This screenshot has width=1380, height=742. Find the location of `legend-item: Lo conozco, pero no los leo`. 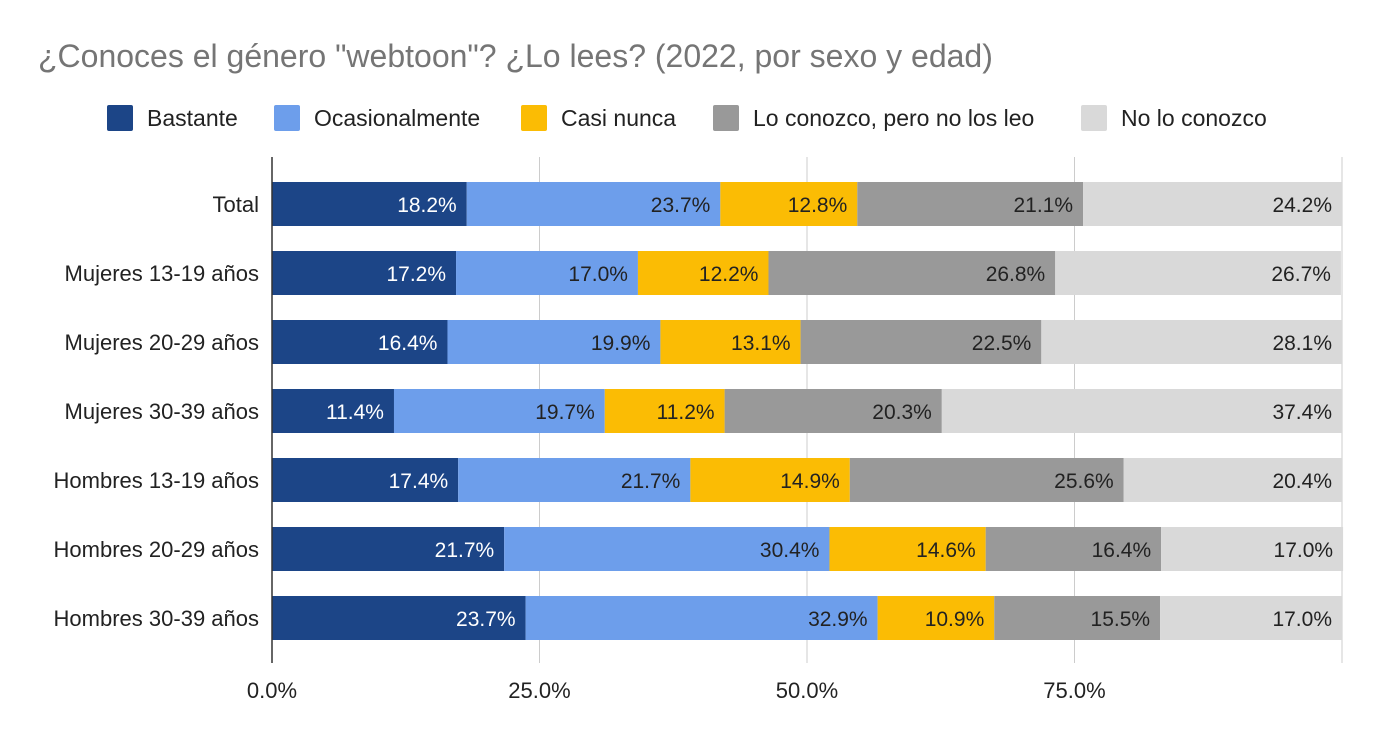

legend-item: Lo conozco, pero no los leo is located at coordinates (873, 118).